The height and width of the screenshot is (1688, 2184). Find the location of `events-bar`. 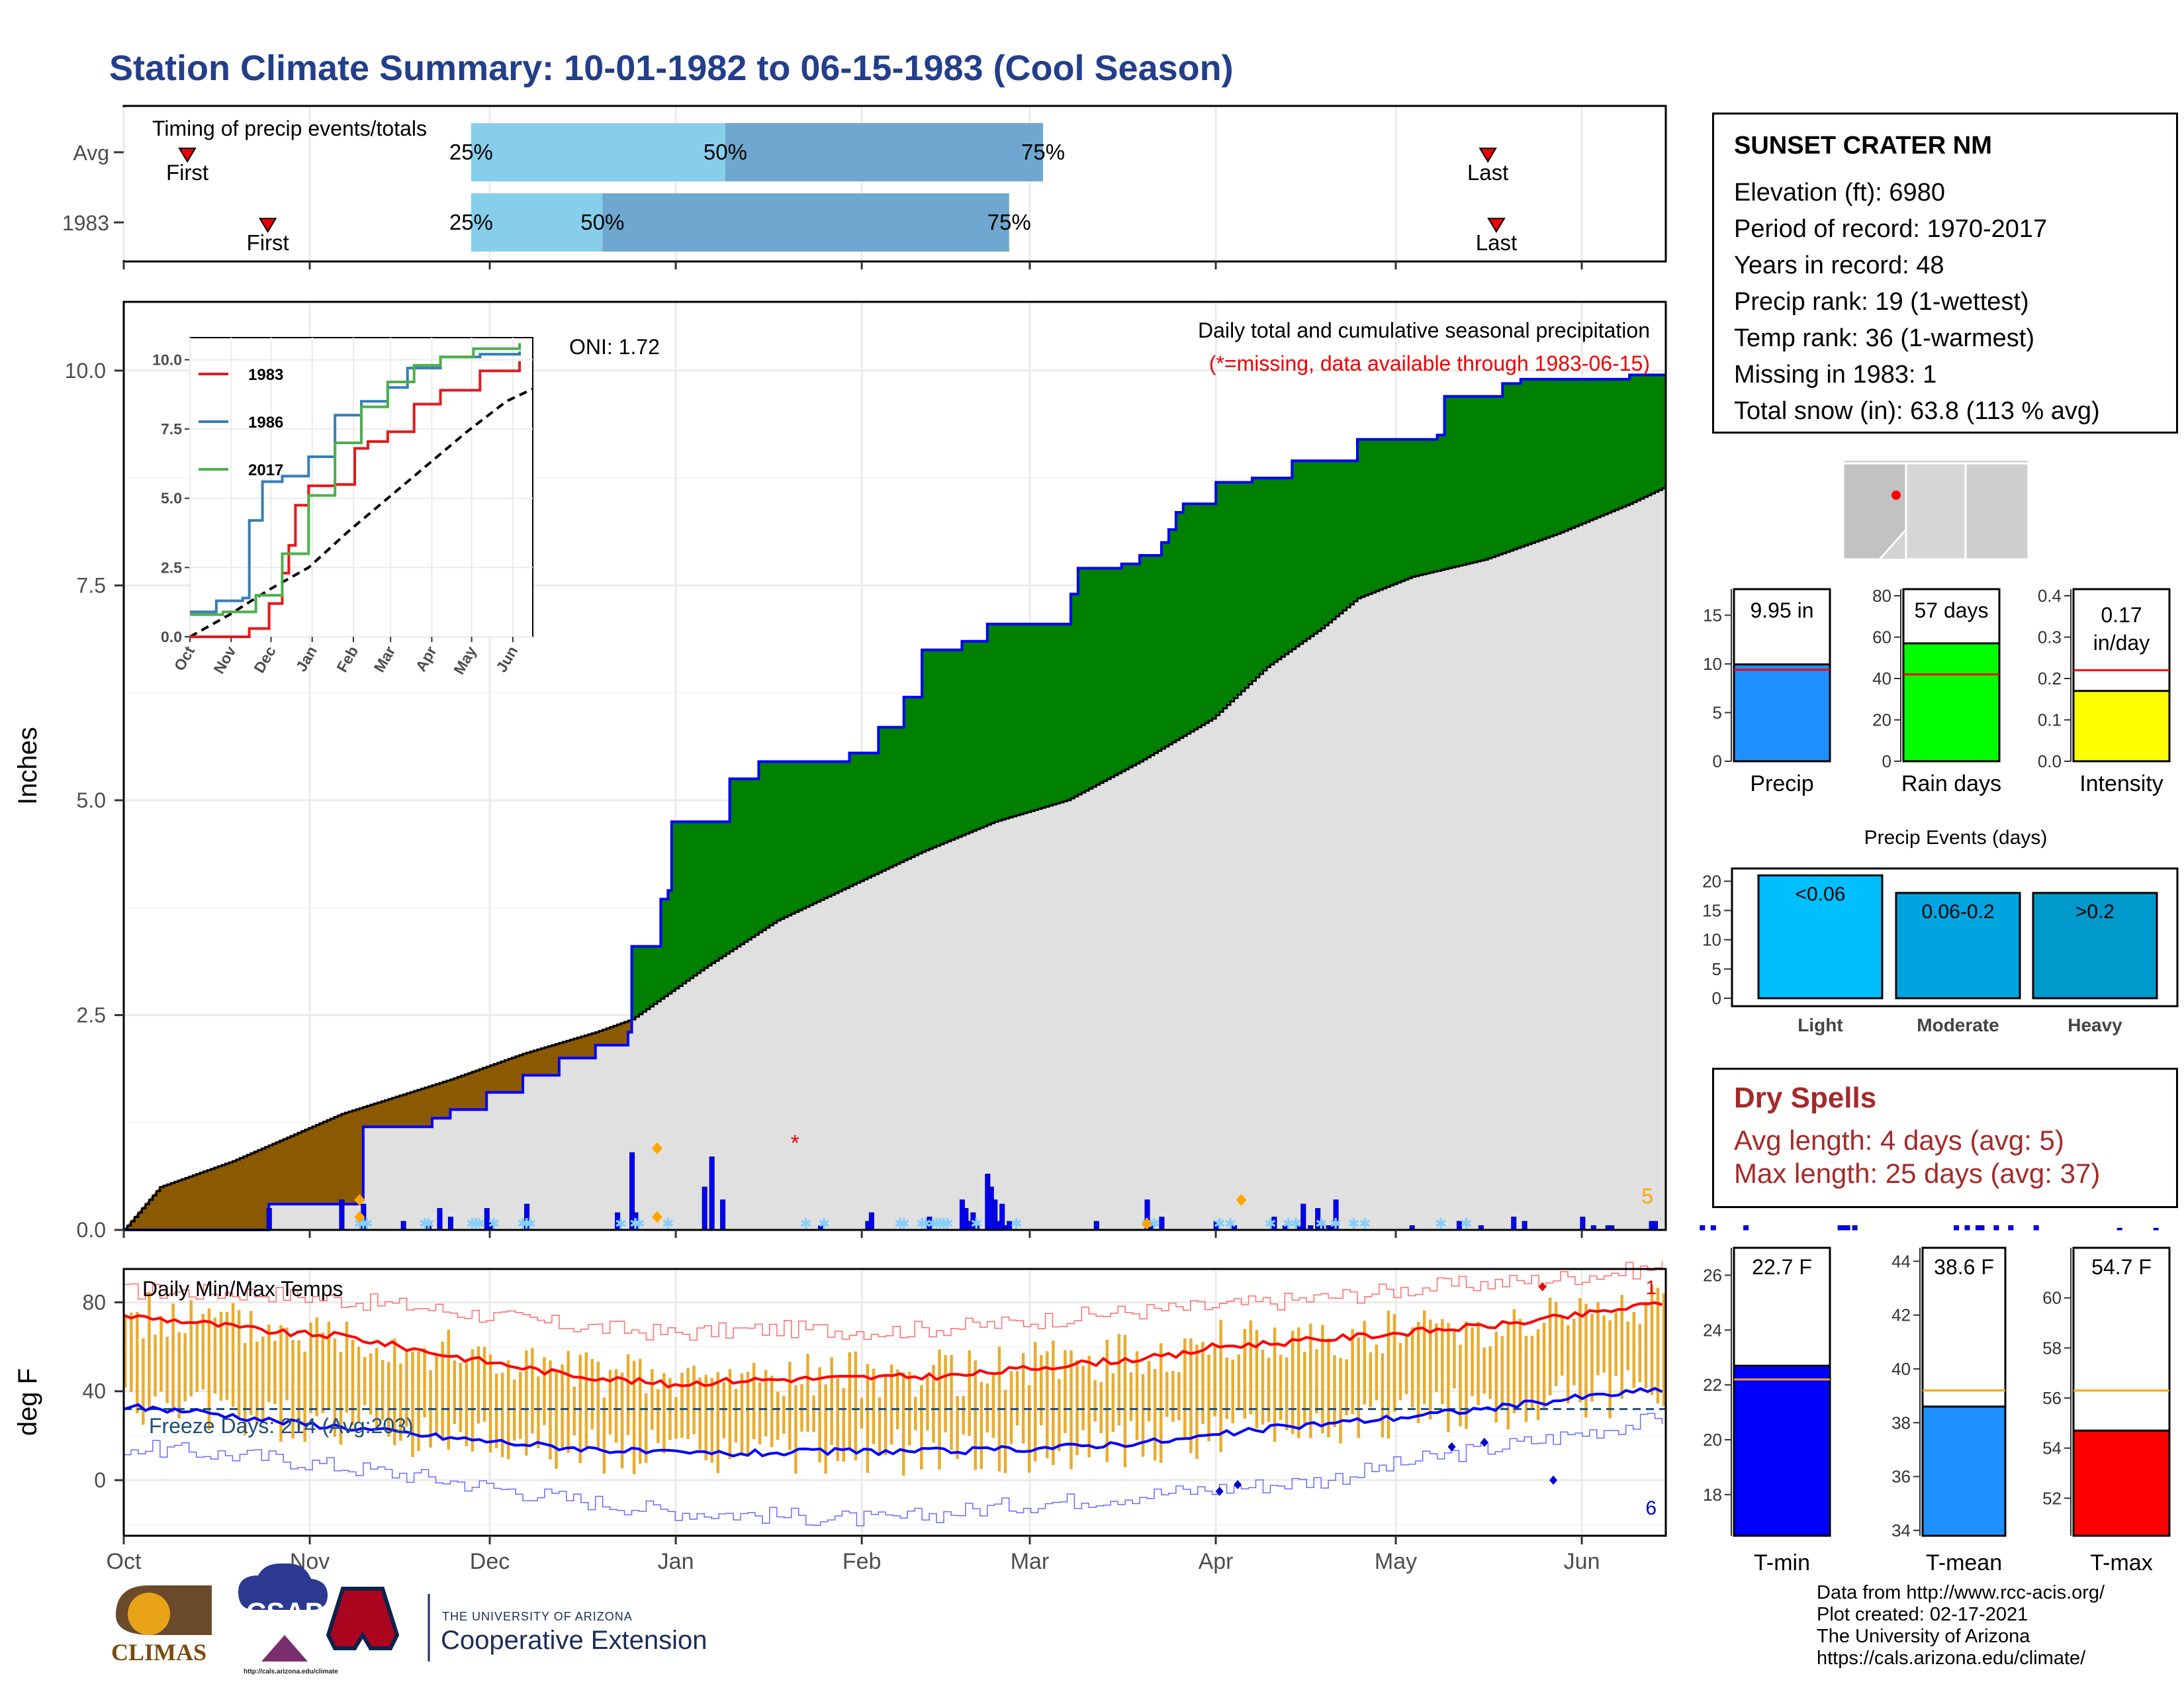

events-bar is located at coordinates (2095, 946).